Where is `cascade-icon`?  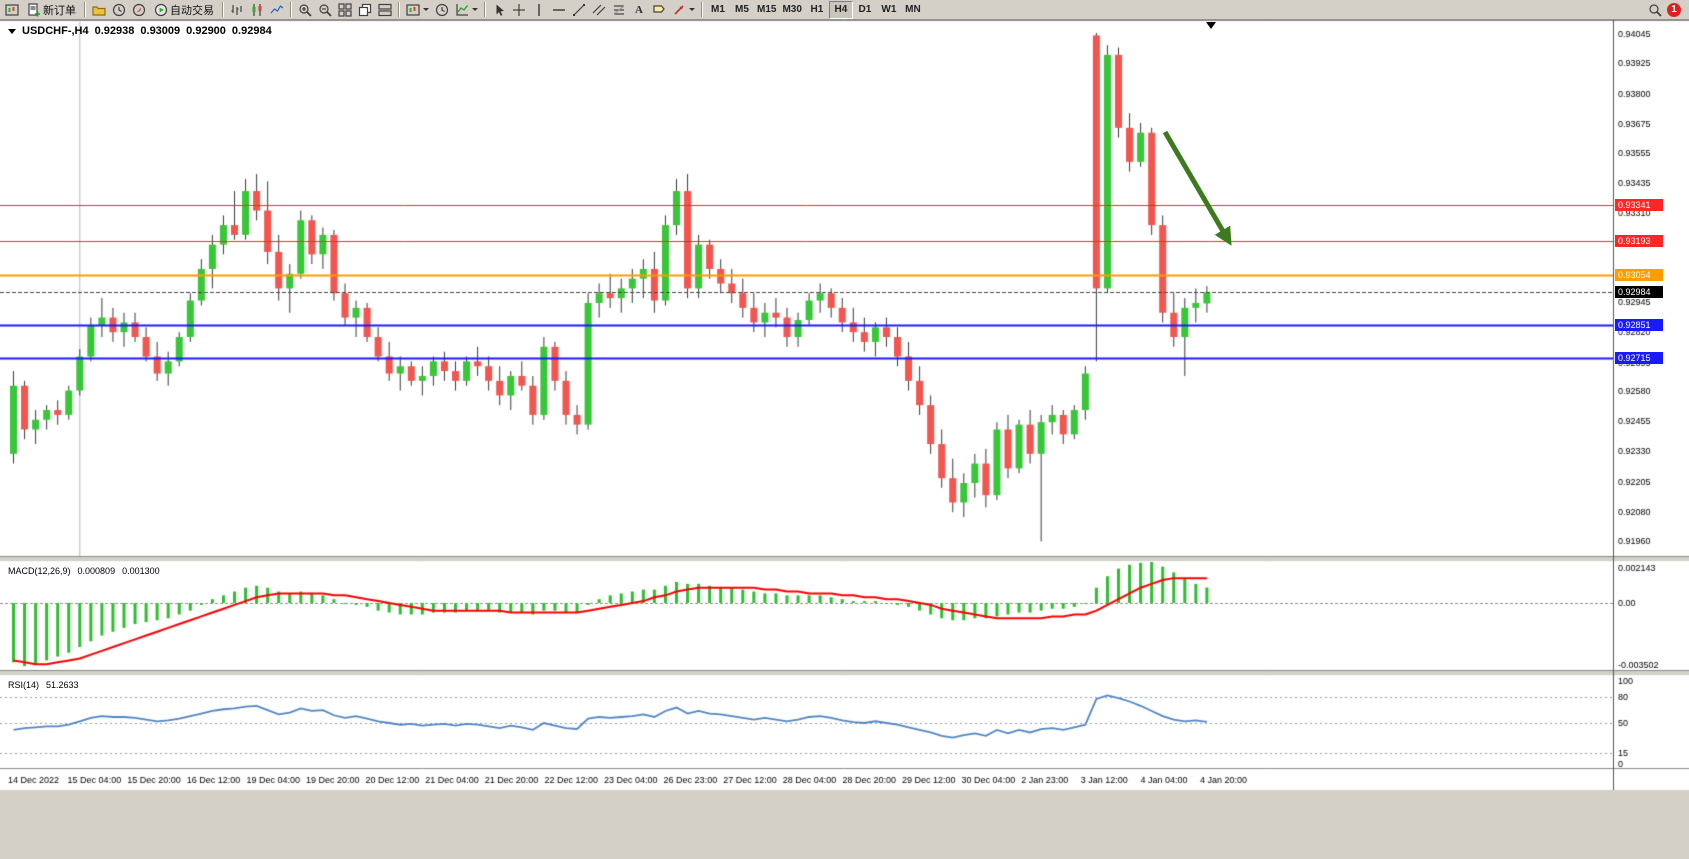
cascade-icon is located at coordinates (365, 10).